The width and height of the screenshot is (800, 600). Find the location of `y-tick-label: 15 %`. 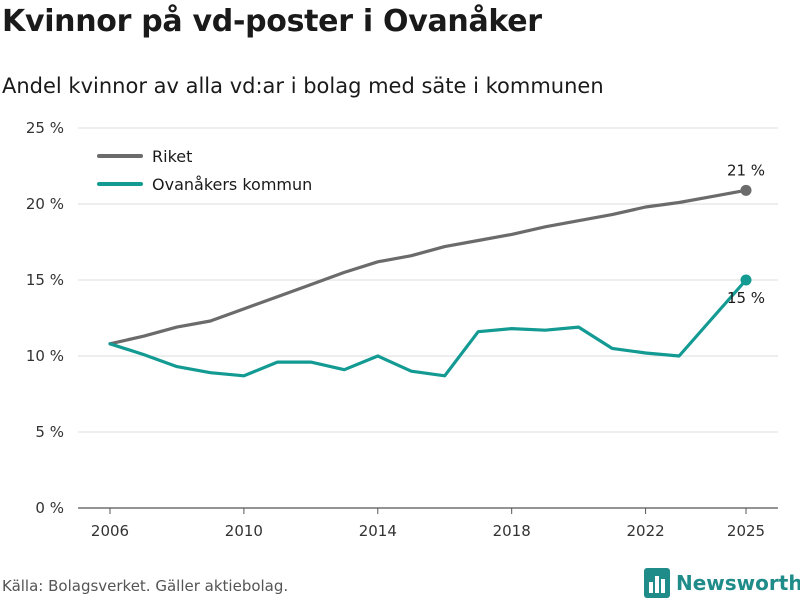

y-tick-label: 15 % is located at coordinates (45, 280).